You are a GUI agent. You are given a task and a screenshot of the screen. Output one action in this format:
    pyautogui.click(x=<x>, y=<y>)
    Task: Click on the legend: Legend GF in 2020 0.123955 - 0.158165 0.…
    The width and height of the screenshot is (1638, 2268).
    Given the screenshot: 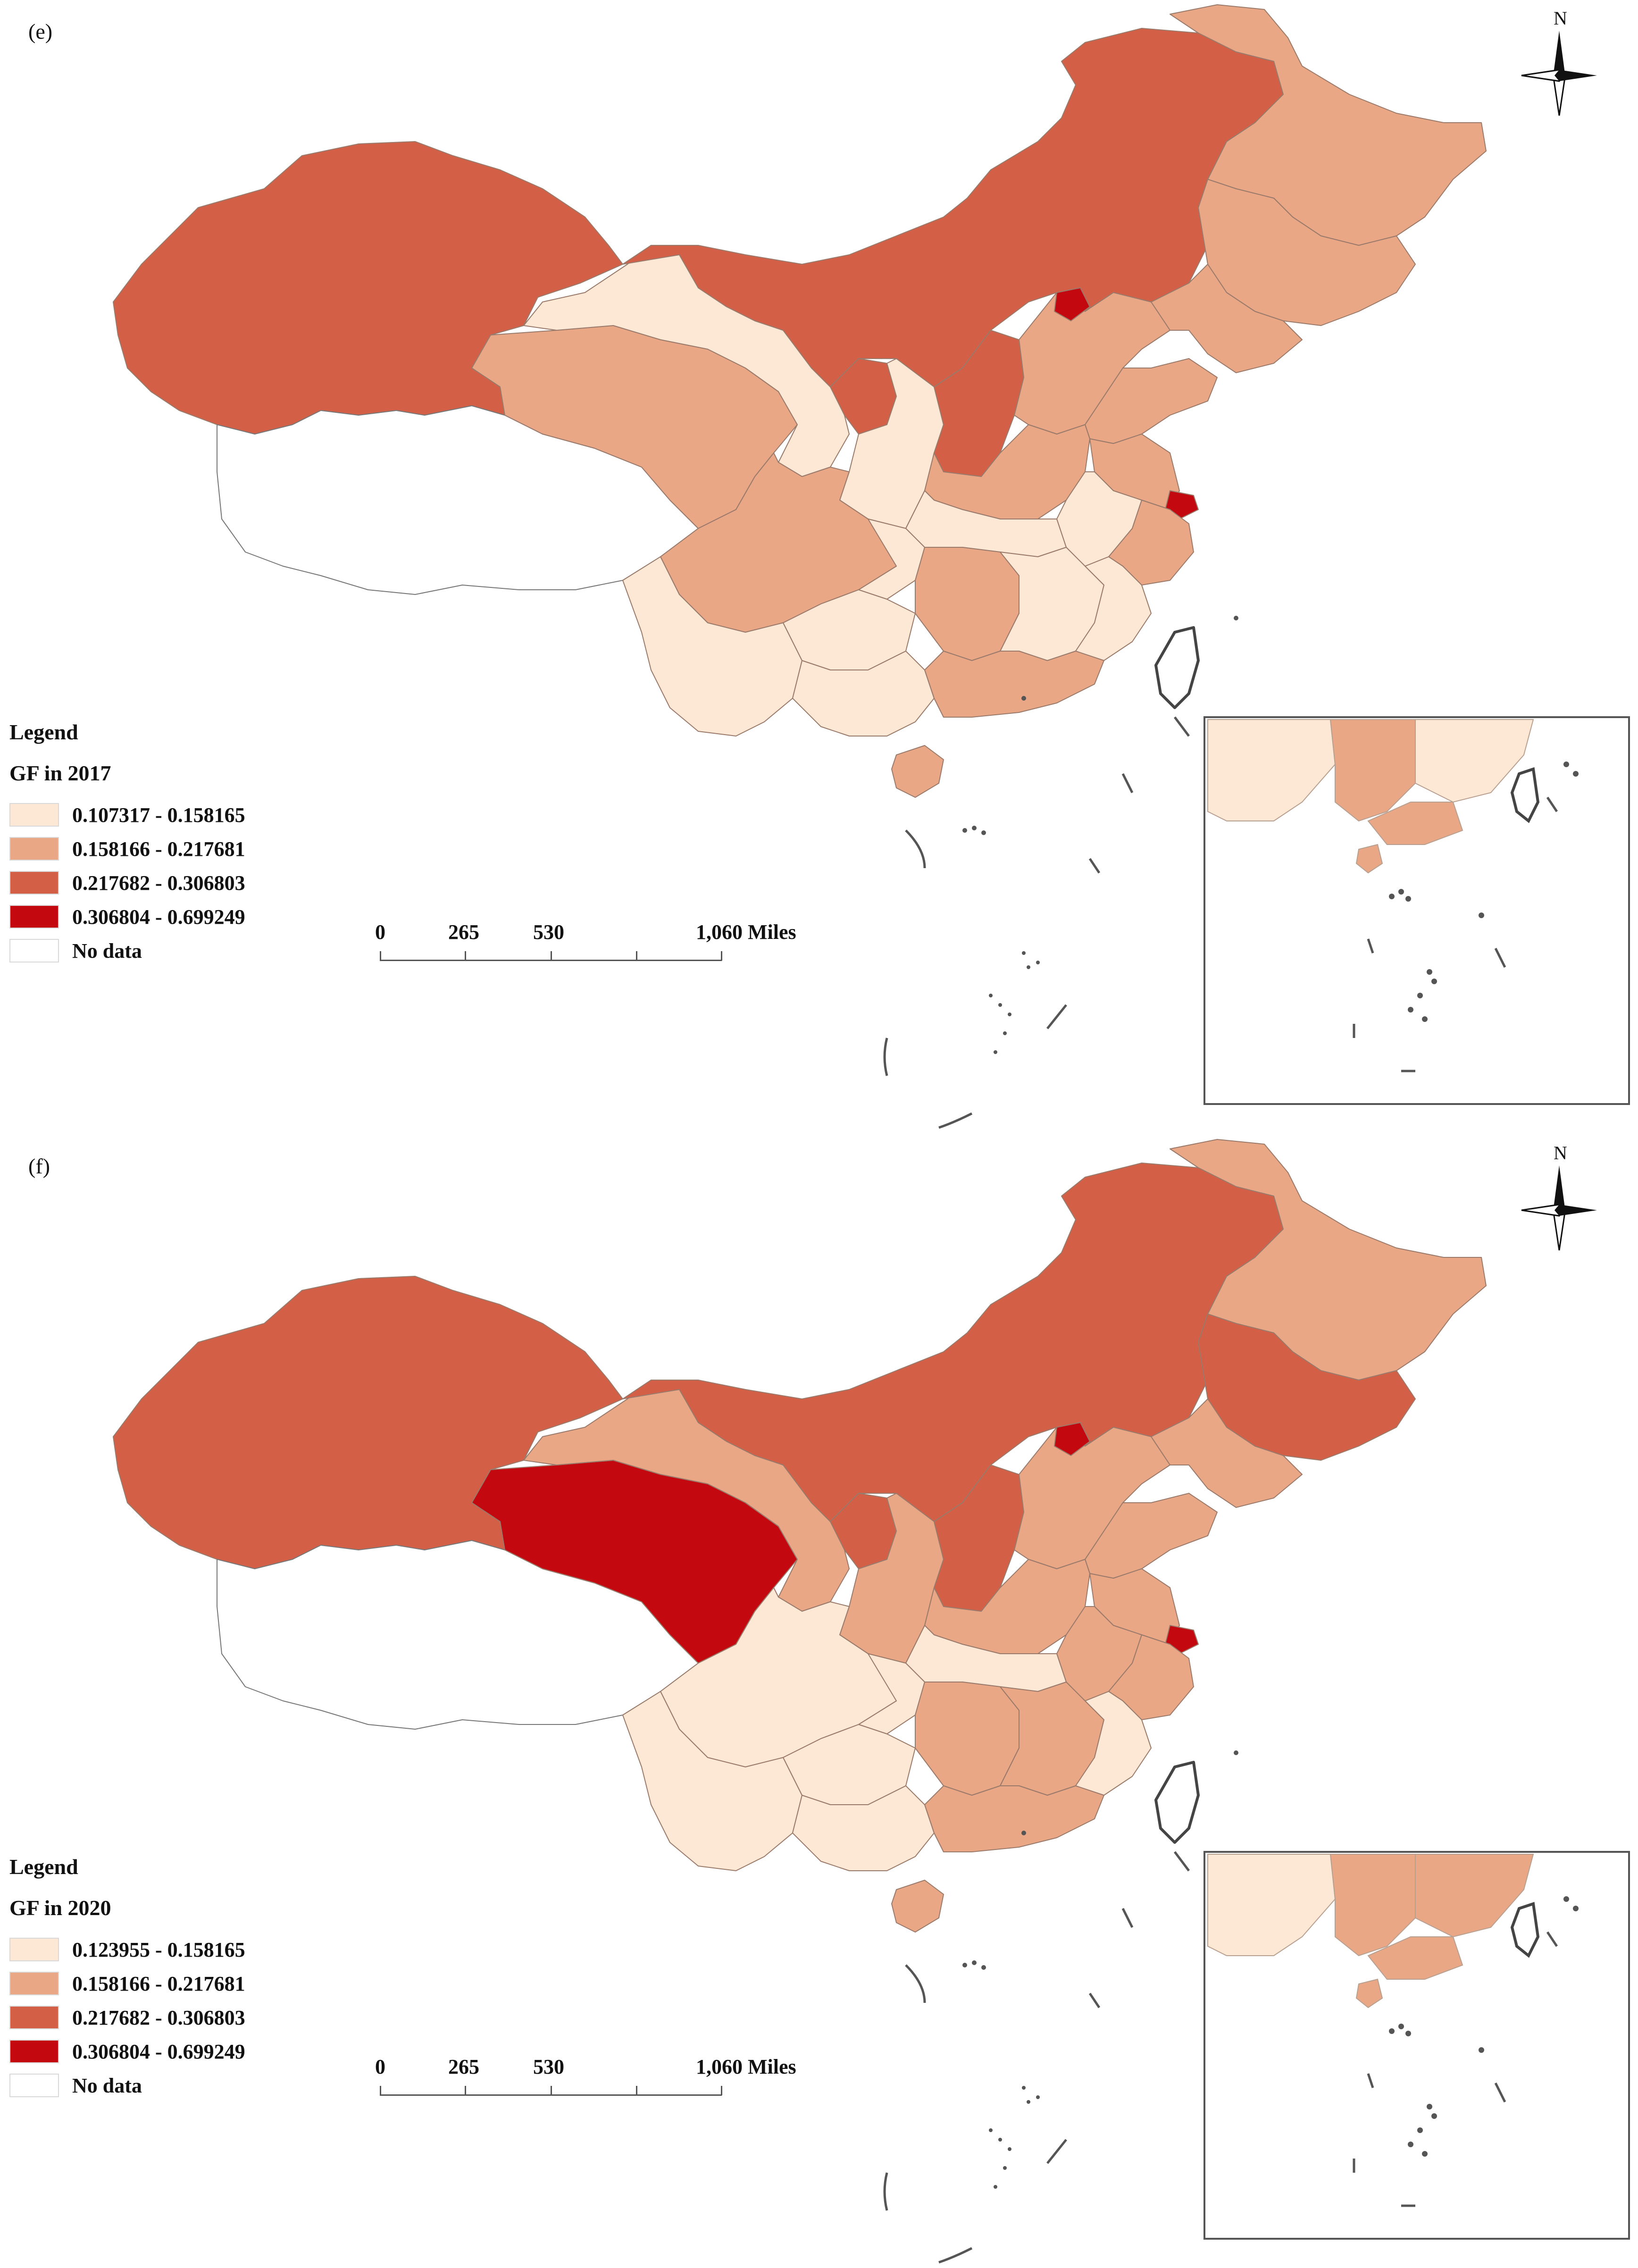 What is the action you would take?
    pyautogui.click(x=127, y=1978)
    